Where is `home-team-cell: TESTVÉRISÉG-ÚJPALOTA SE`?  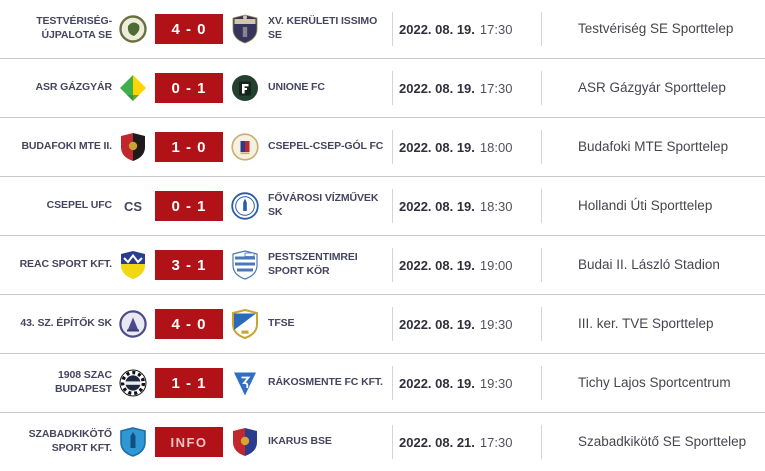 home-team-cell: TESTVÉRISÉG-ÚJPALOTA SE is located at coordinates (58, 29).